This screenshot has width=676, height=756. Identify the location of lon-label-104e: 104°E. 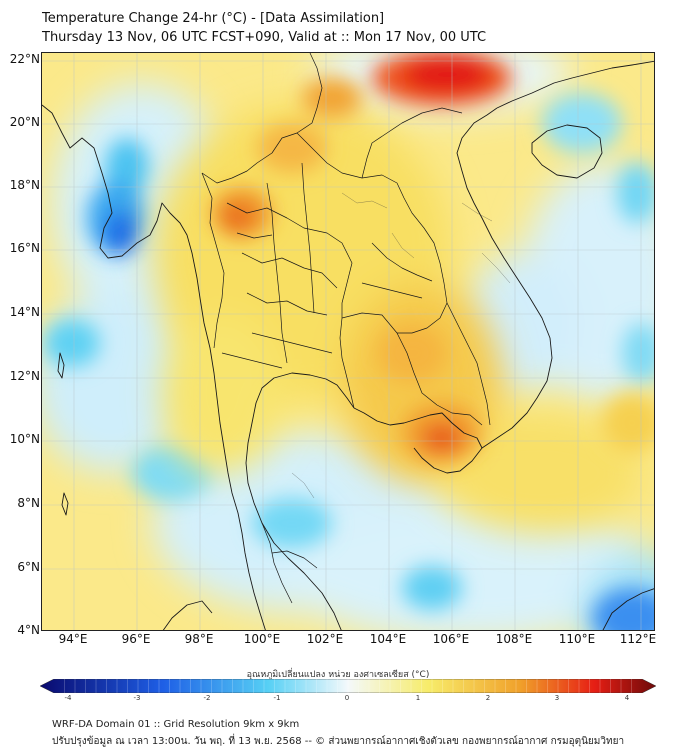
(388, 639).